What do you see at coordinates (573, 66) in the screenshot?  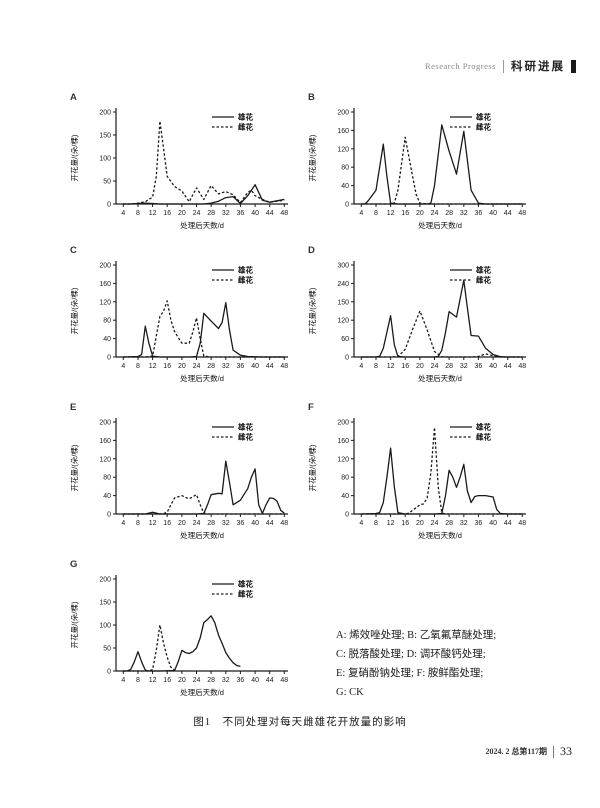 I see `header-accent-bar` at bounding box center [573, 66].